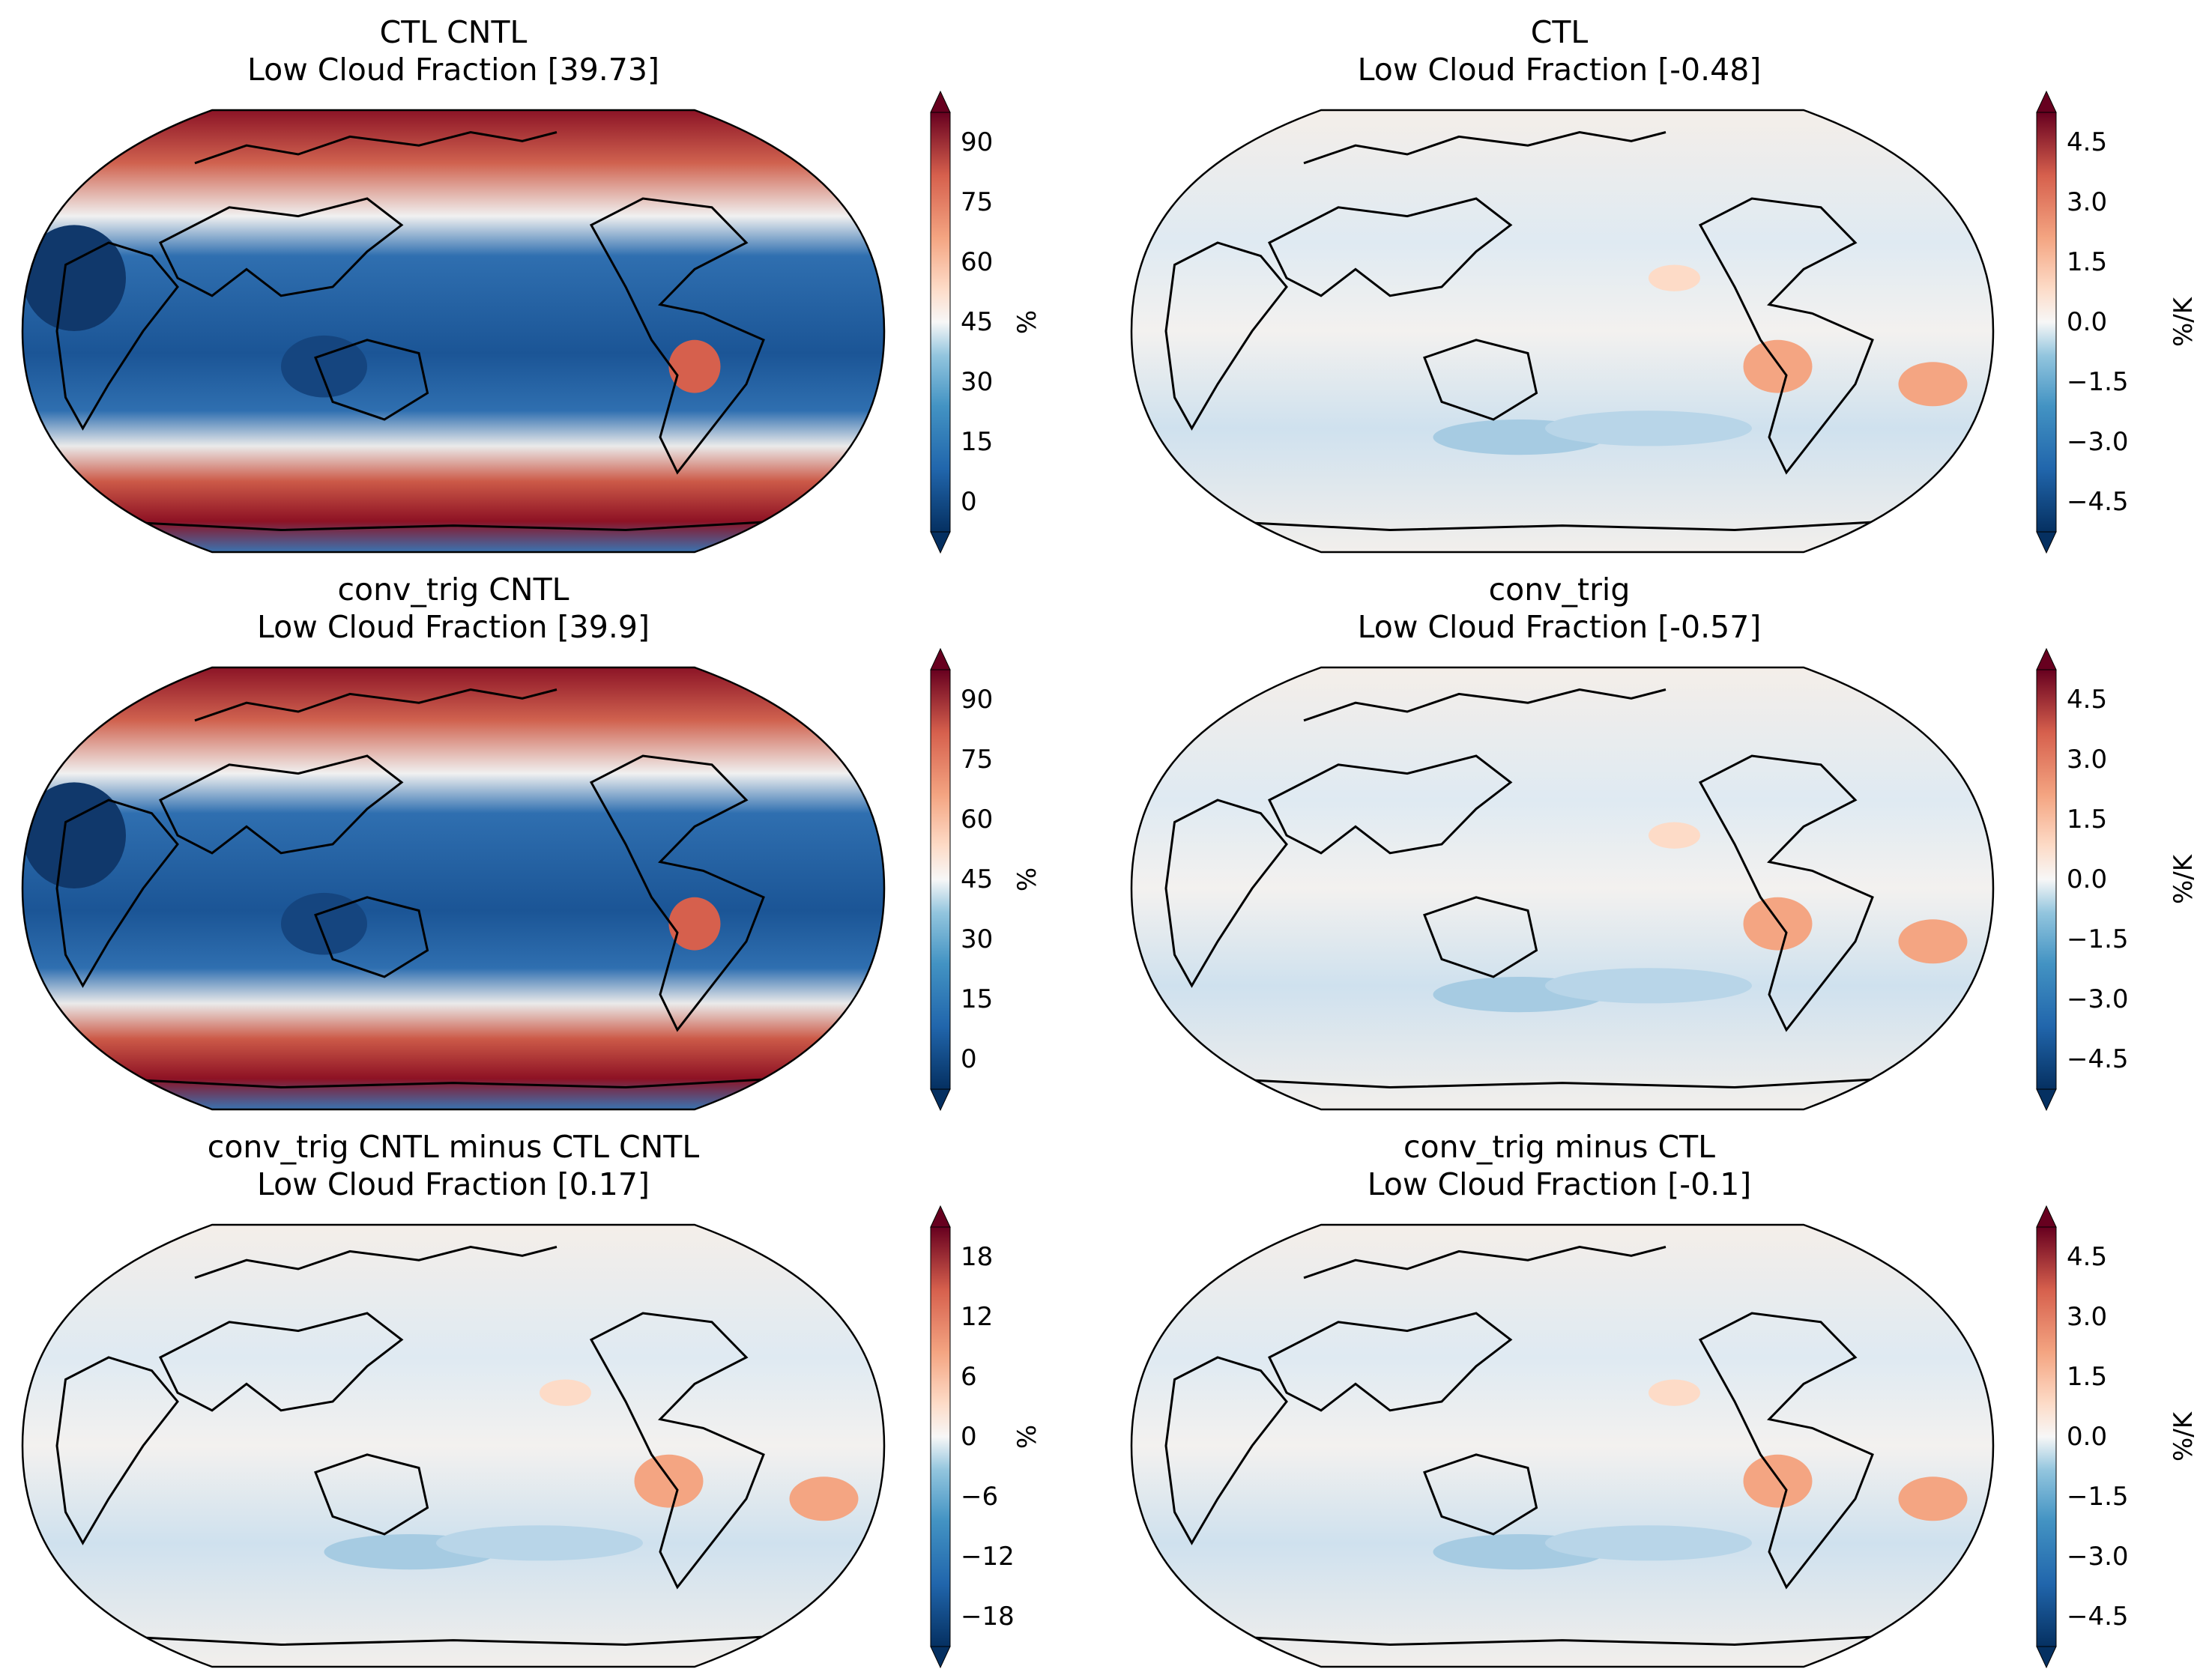 The height and width of the screenshot is (1672, 2212). Describe the element at coordinates (988, 1617) in the screenshot. I see `colorbar-tick-label: −18` at that location.